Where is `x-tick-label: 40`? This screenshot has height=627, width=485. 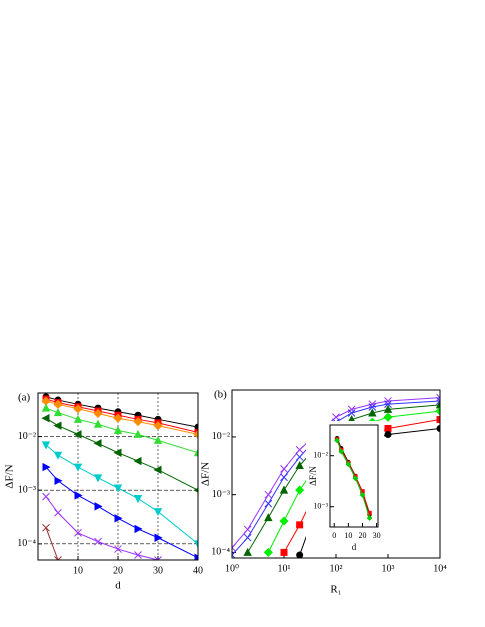
x-tick-label: 40 is located at coordinates (198, 570).